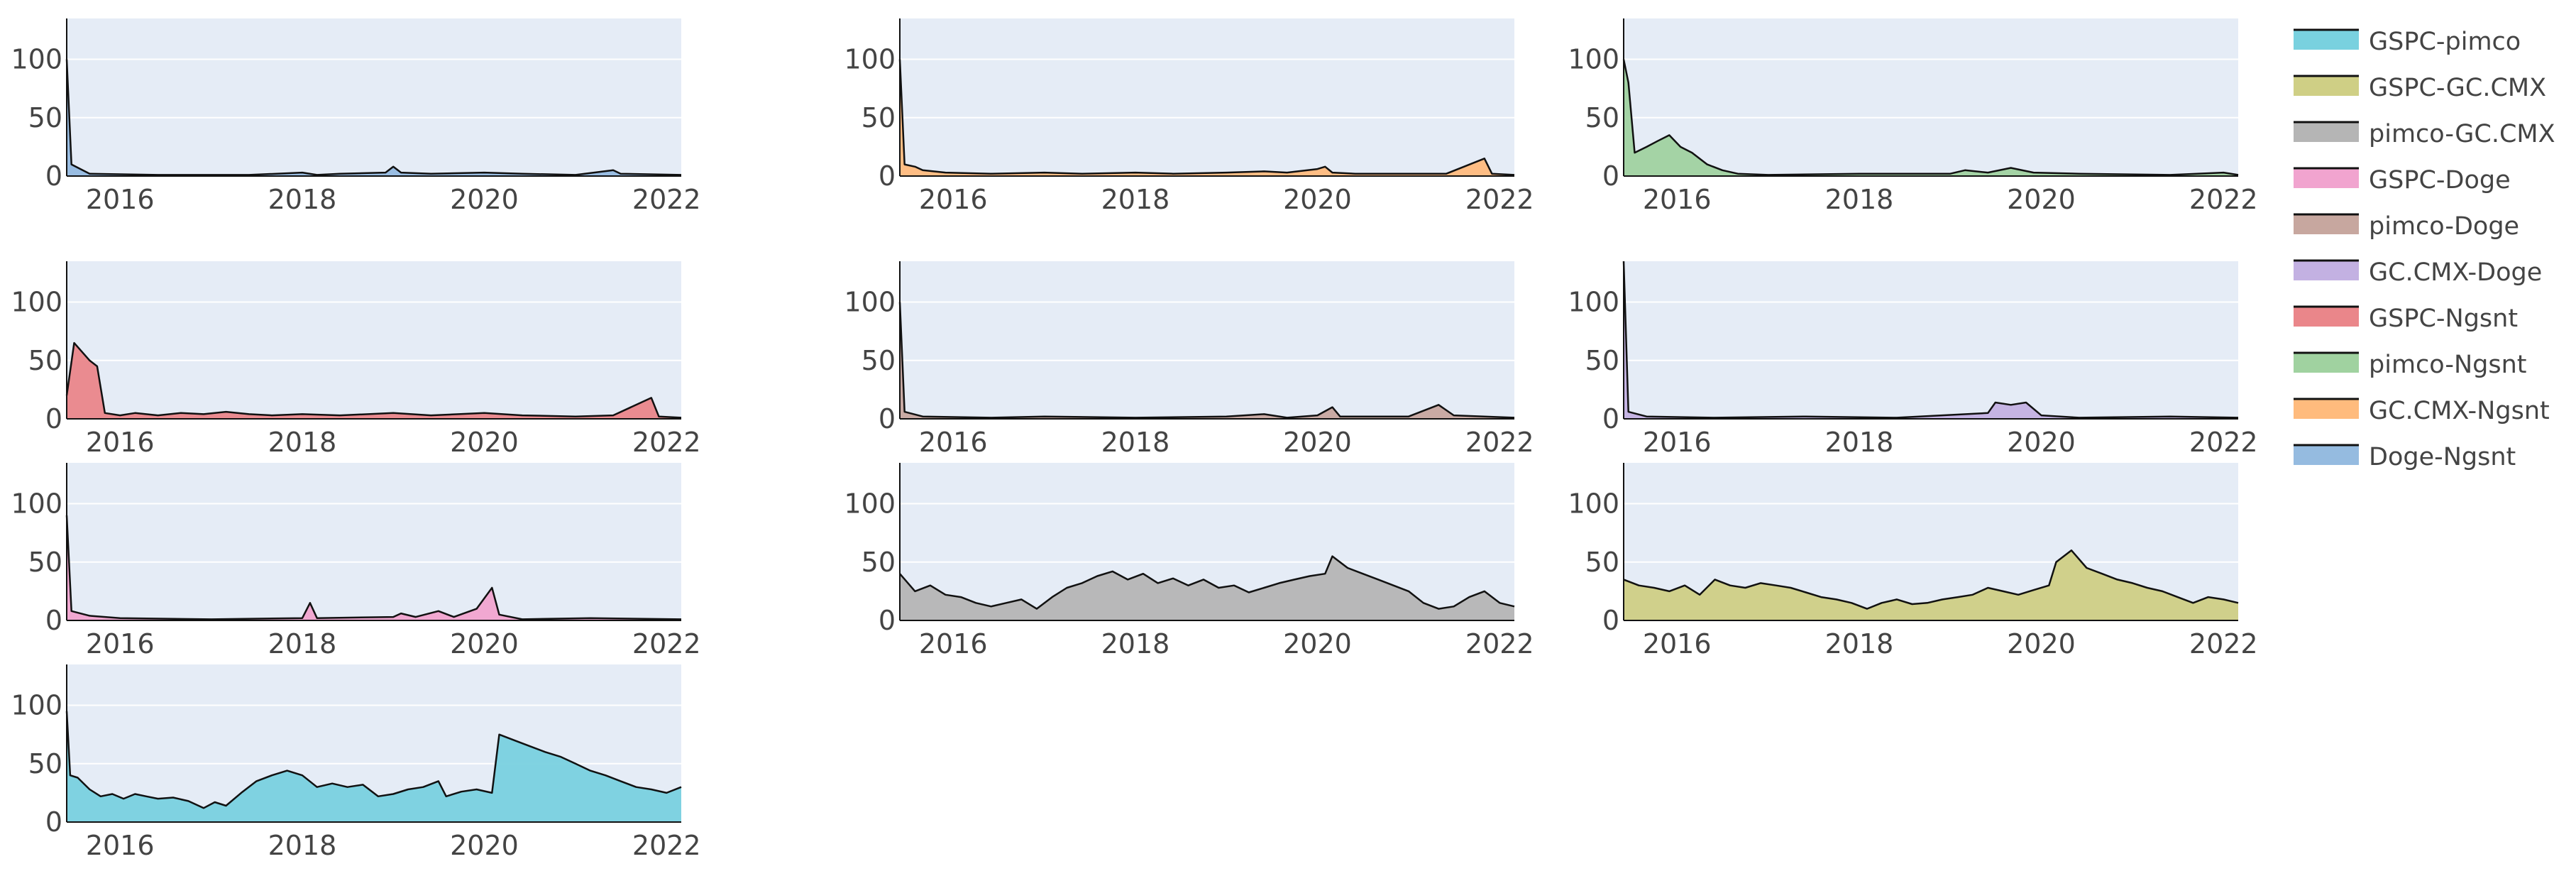  What do you see at coordinates (2420, 88) in the screenshot?
I see `legend-item-GSPC-GC.CMX: GSPC-GC.CMX` at bounding box center [2420, 88].